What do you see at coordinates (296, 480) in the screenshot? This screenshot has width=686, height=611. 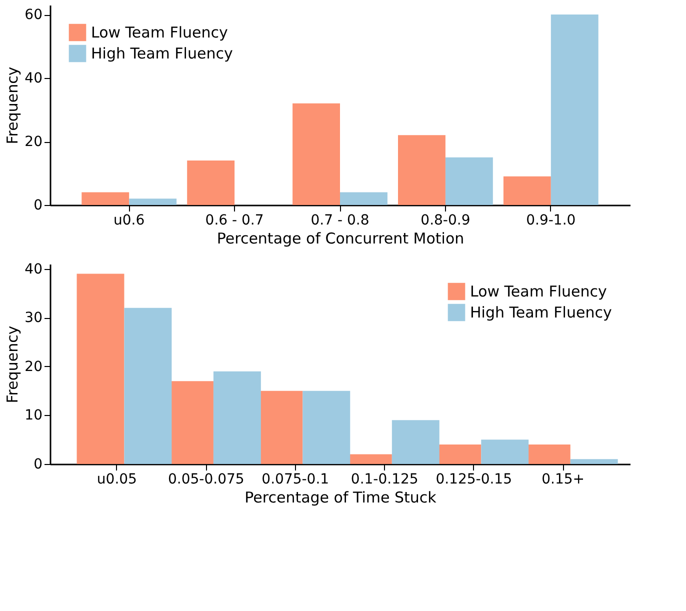 I see `x-tick-label: 0.075-0.1` at bounding box center [296, 480].